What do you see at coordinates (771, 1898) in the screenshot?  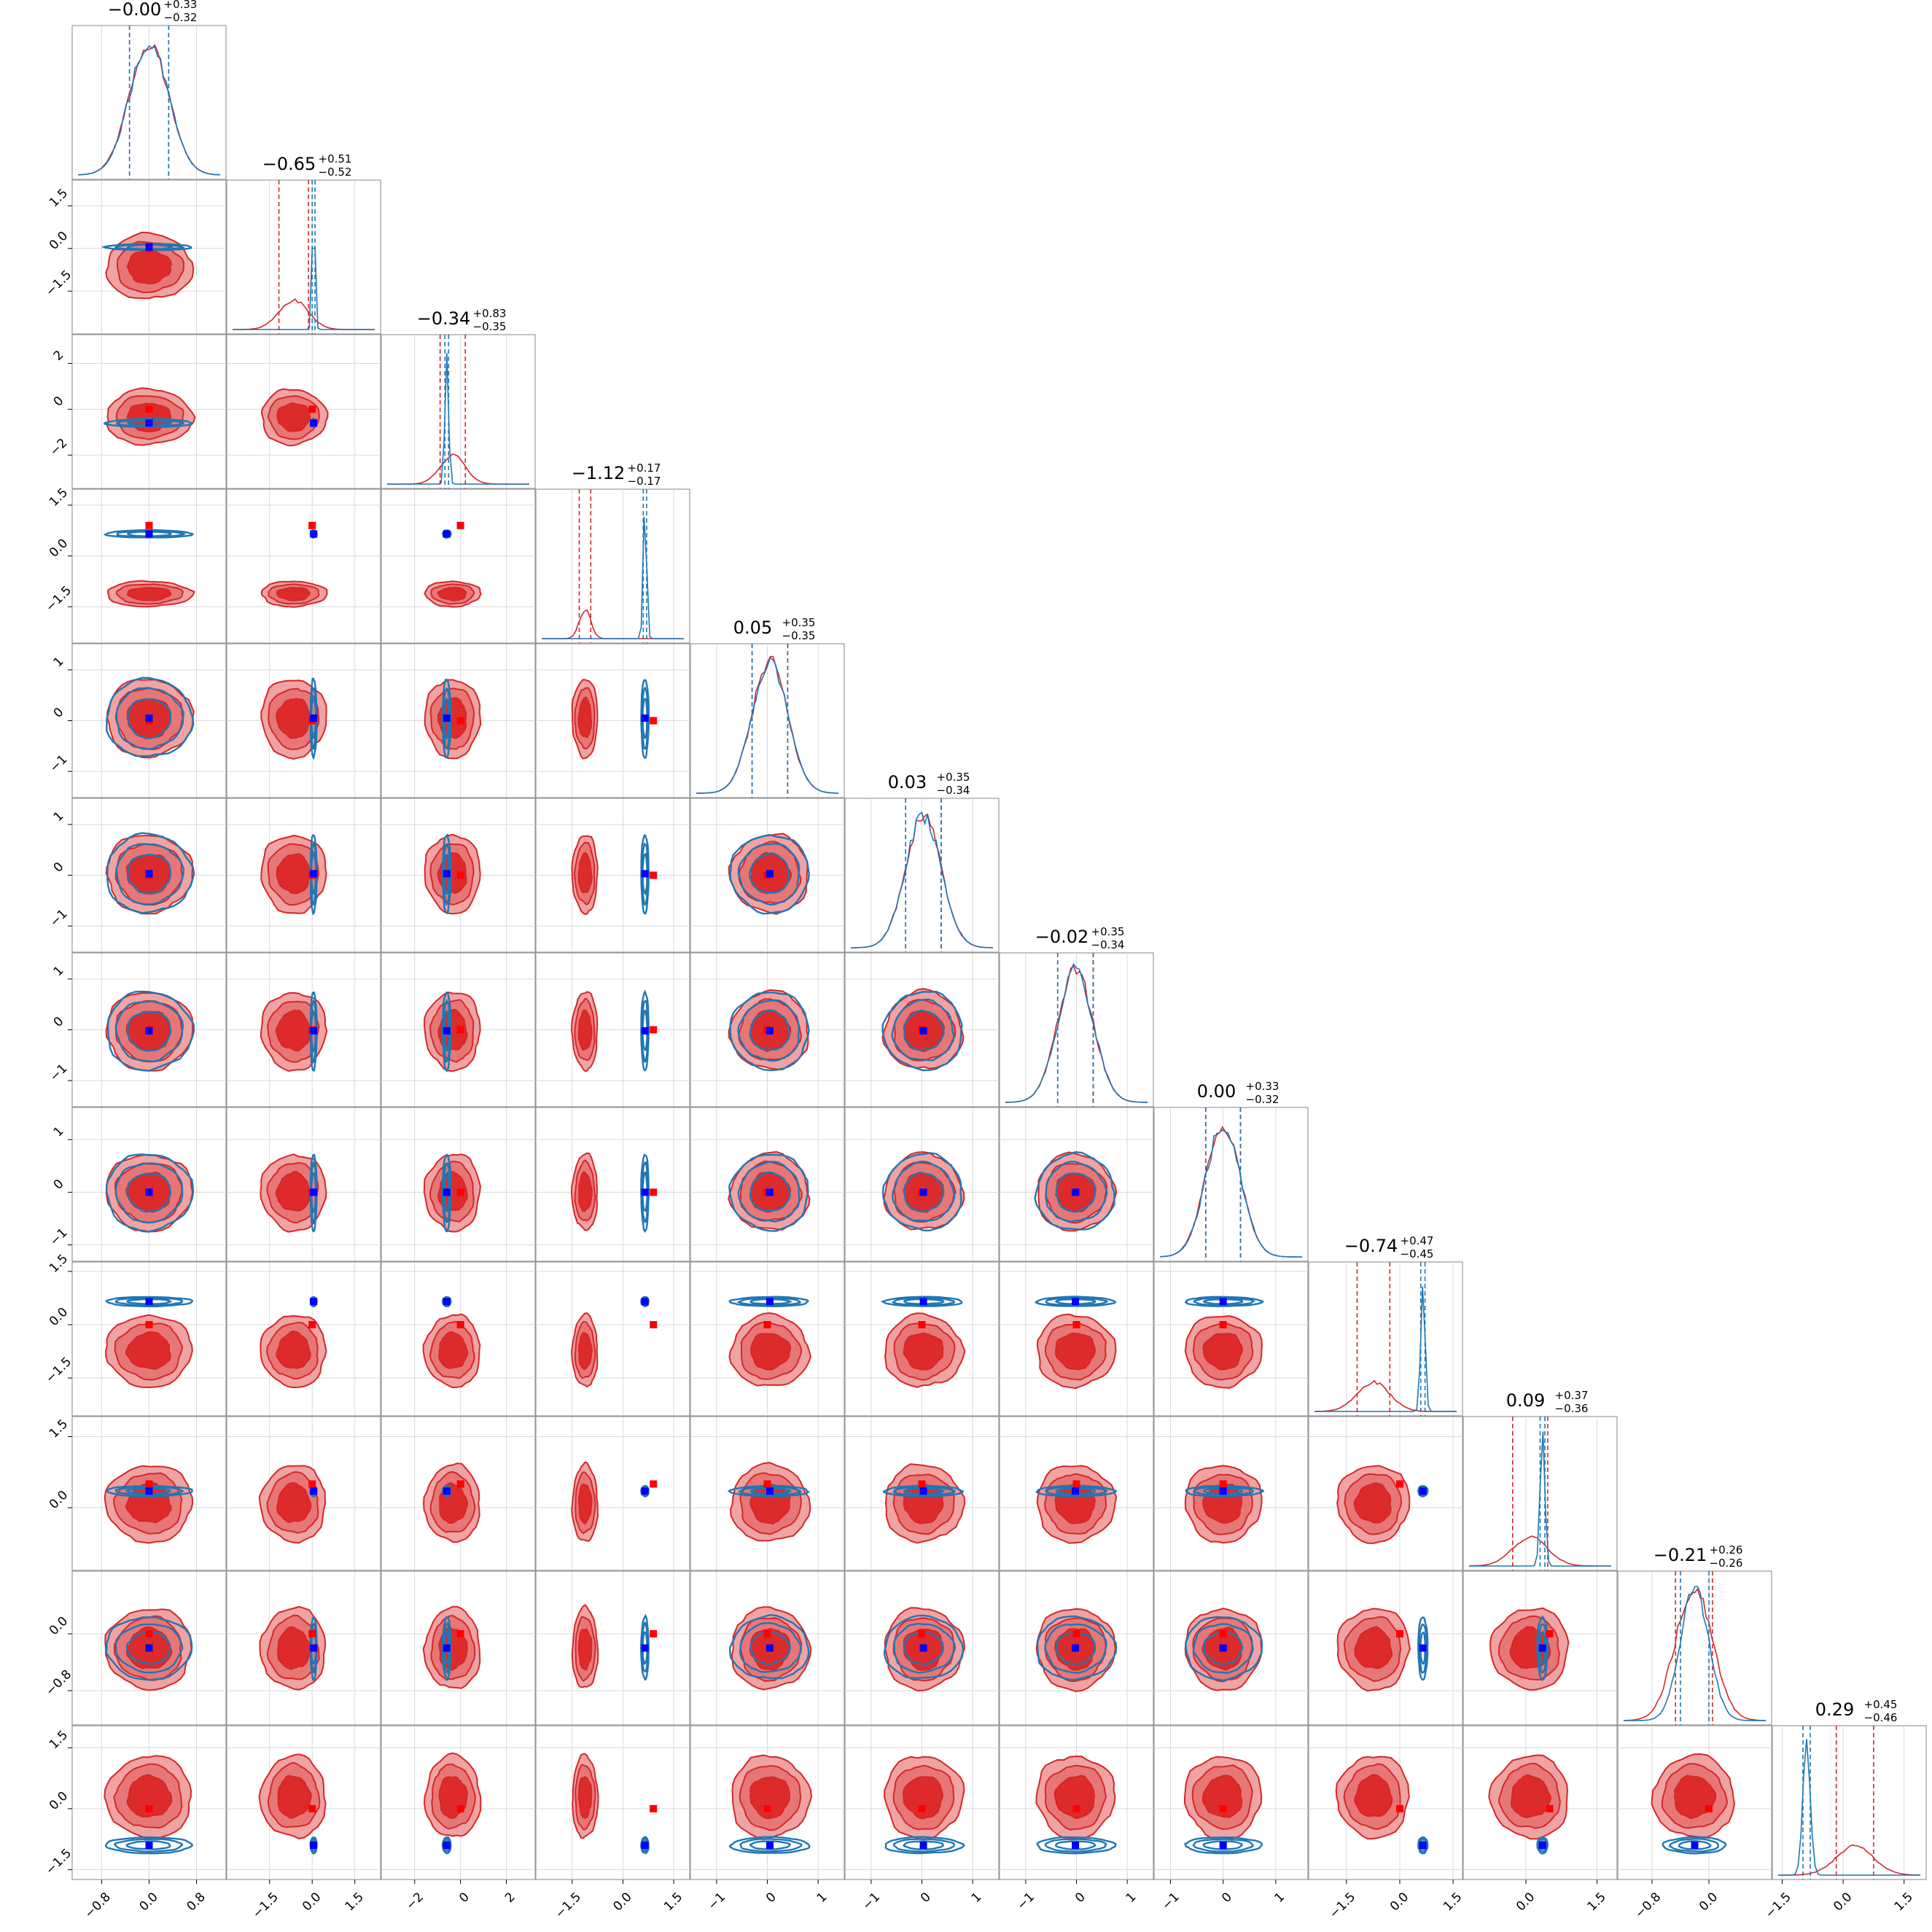 I see `tick-label-x: 0` at bounding box center [771, 1898].